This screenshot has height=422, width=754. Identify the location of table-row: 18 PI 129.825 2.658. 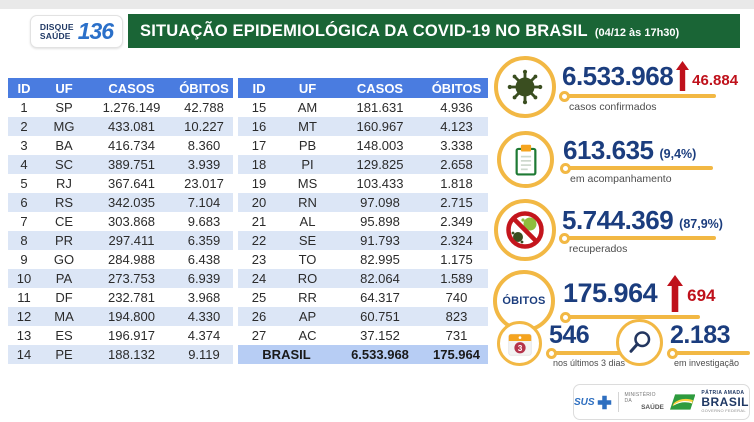
(363, 164).